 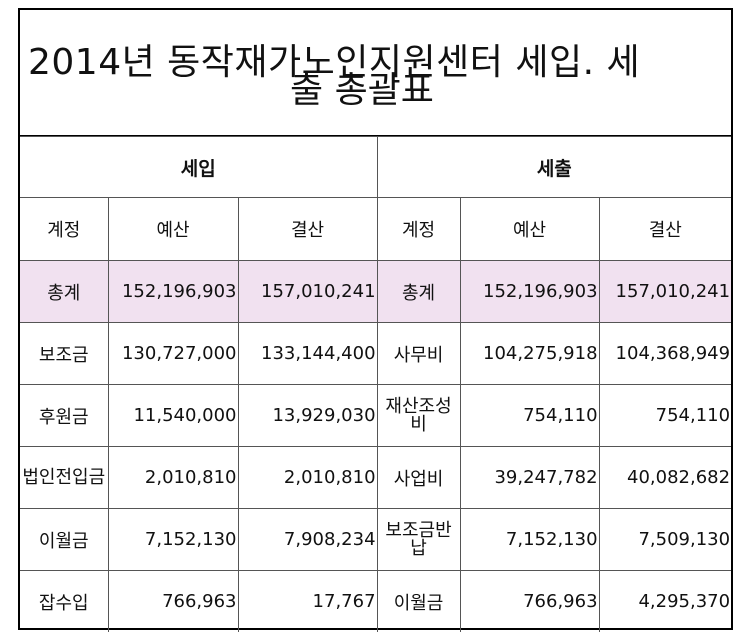 What do you see at coordinates (307, 477) in the screenshot?
I see `income-settlement: 2,010,810` at bounding box center [307, 477].